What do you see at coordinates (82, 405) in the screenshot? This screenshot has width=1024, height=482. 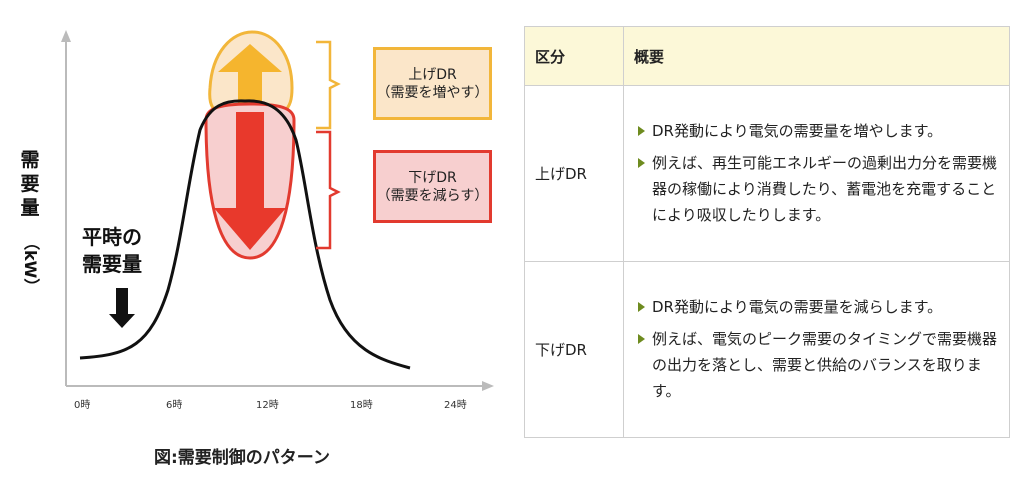 I see `x-tick-0: 0時` at bounding box center [82, 405].